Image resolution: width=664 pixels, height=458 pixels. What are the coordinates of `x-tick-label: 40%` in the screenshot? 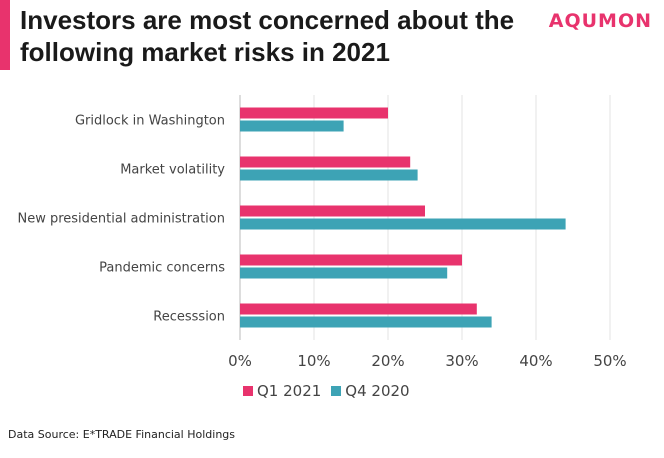 It's located at (535, 361).